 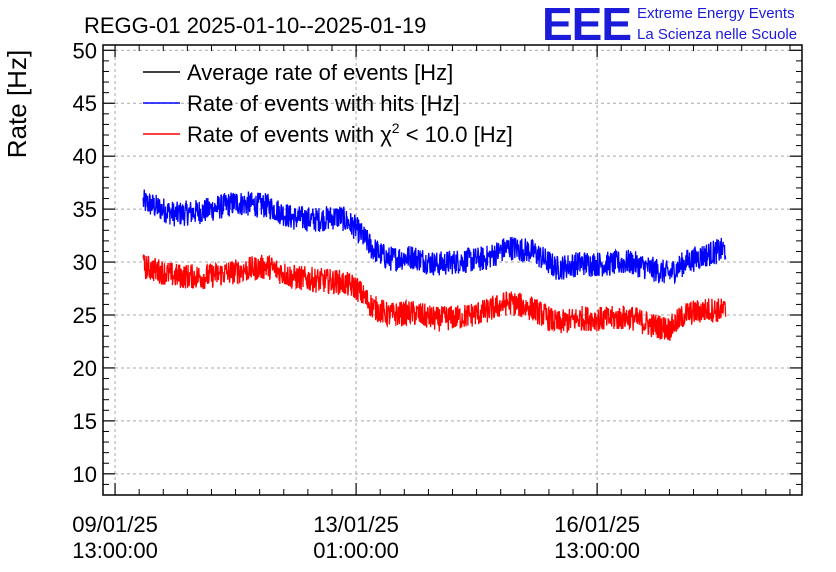 I want to click on x-tick-label-date: 13/01/25, so click(x=356, y=524).